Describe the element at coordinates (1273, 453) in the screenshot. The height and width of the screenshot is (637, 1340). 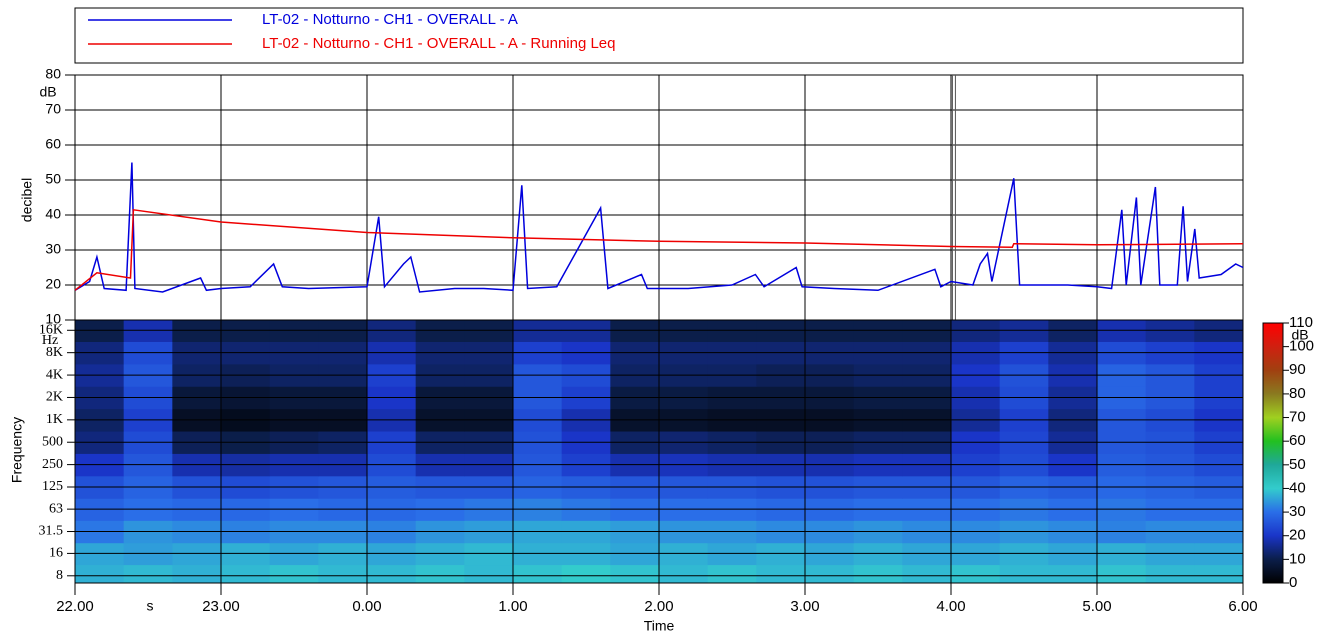
I see `colorbar` at that location.